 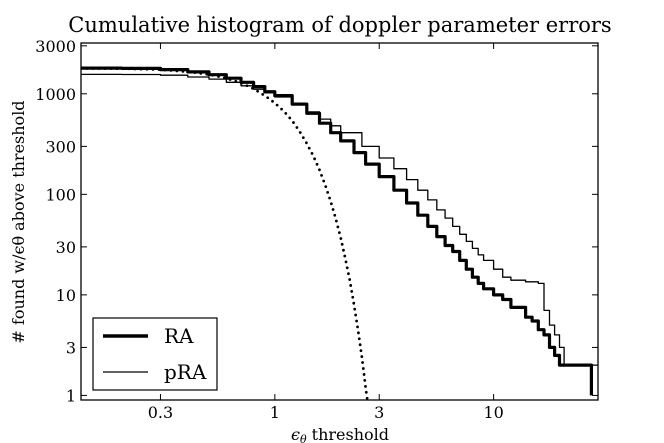 What do you see at coordinates (71, 395) in the screenshot?
I see `y-tick-label: 1` at bounding box center [71, 395].